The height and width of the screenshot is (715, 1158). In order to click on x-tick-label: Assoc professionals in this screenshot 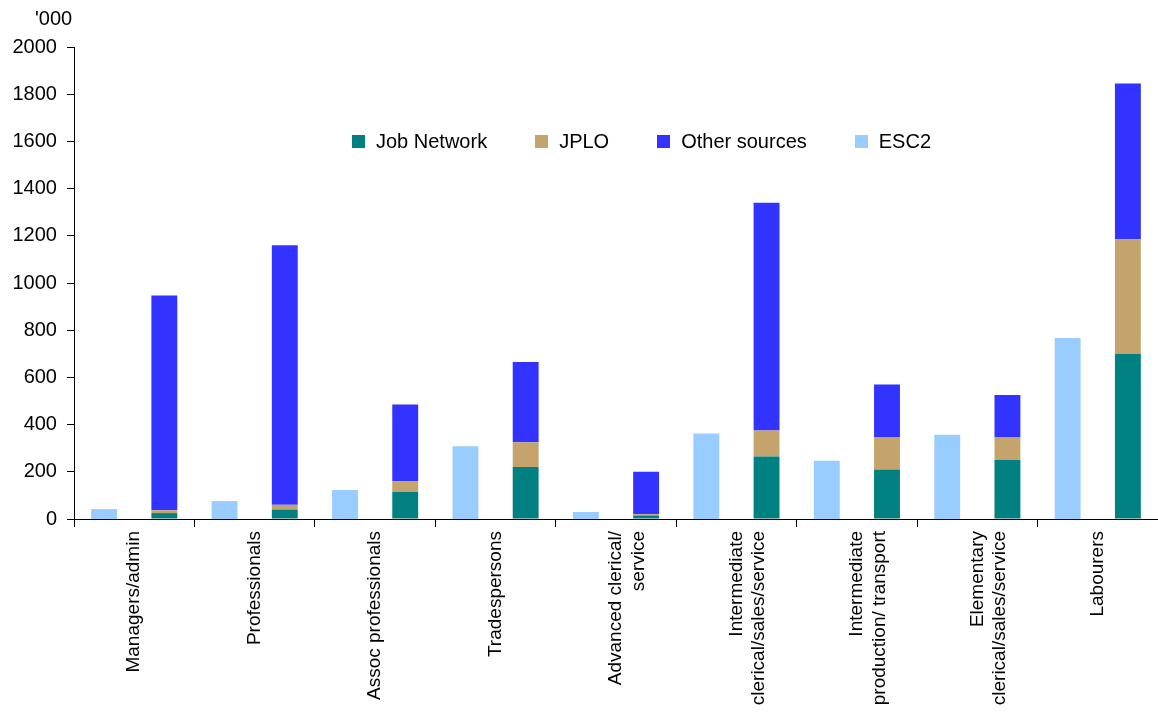, I will do `click(374, 615)`.